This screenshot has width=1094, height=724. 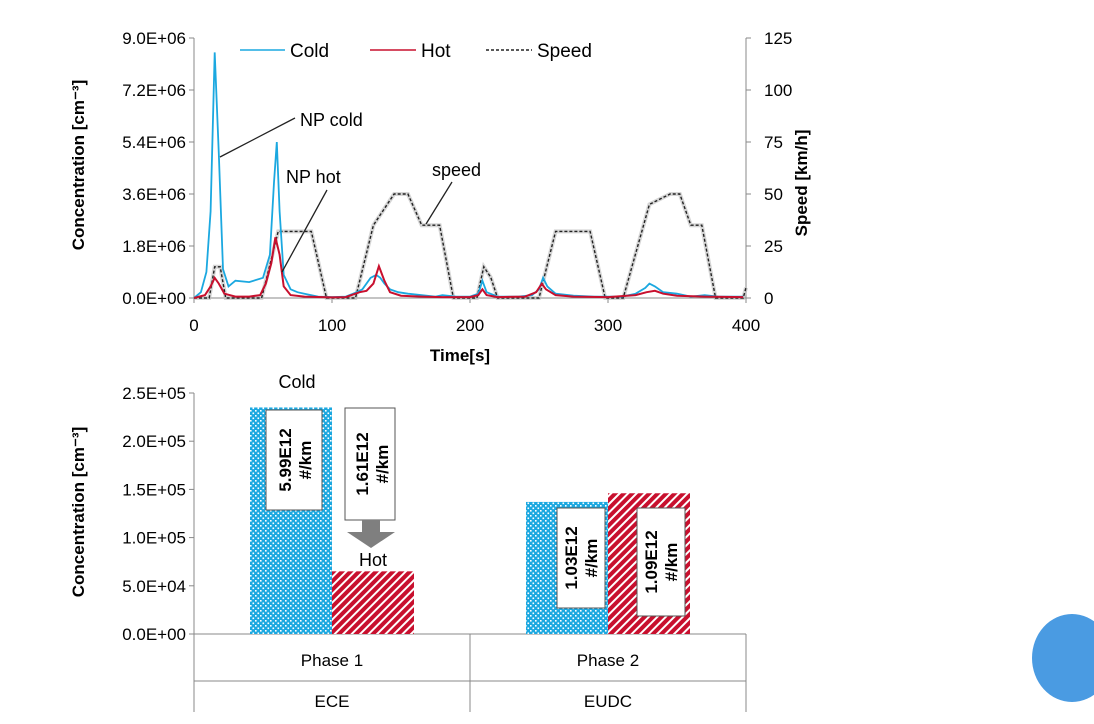 What do you see at coordinates (768, 298) in the screenshot?
I see `y2-tick-label: 0` at bounding box center [768, 298].